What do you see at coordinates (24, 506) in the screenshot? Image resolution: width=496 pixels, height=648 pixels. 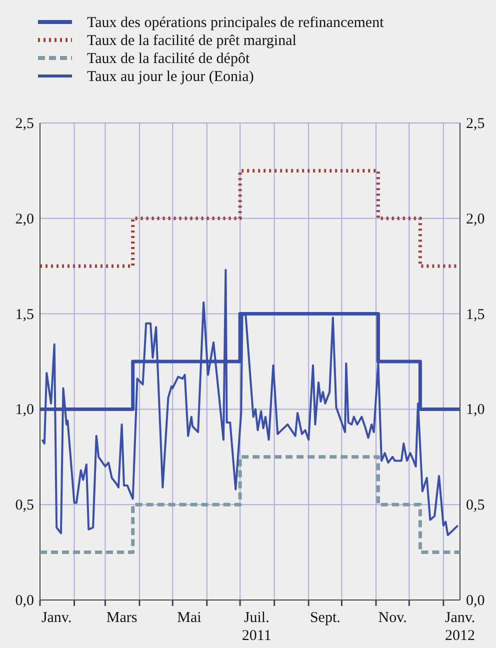 I see `y-tick-label: 0,5` at bounding box center [24, 506].